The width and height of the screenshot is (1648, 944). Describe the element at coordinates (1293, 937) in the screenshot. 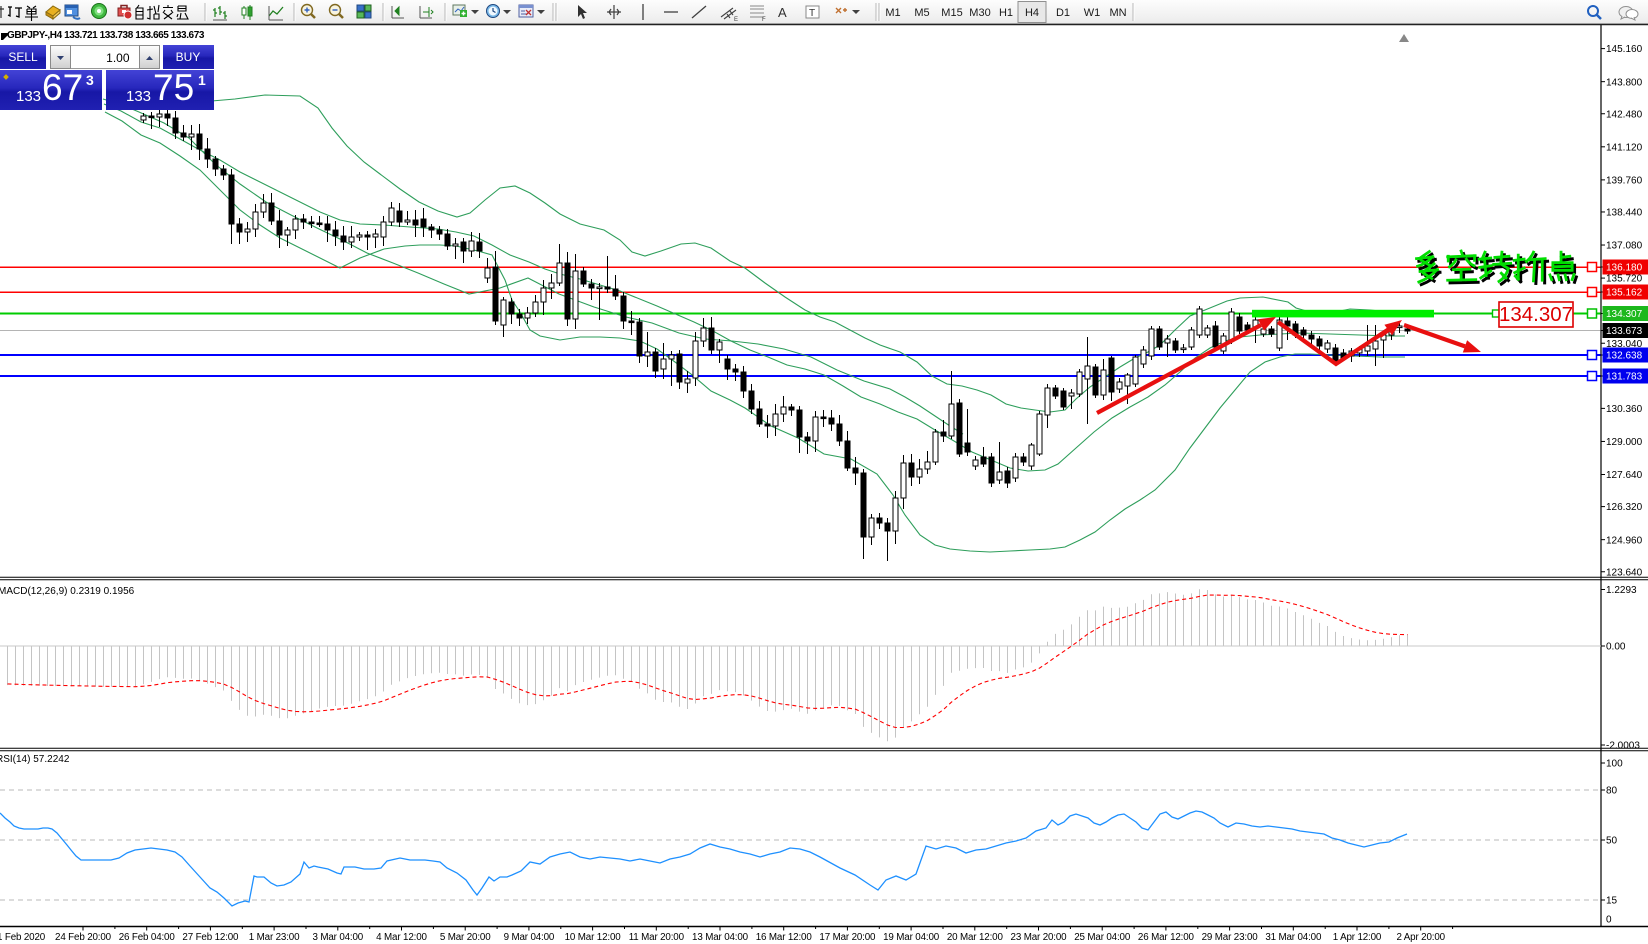

I see `svg-text: 31 Mar 04:00` at that location.